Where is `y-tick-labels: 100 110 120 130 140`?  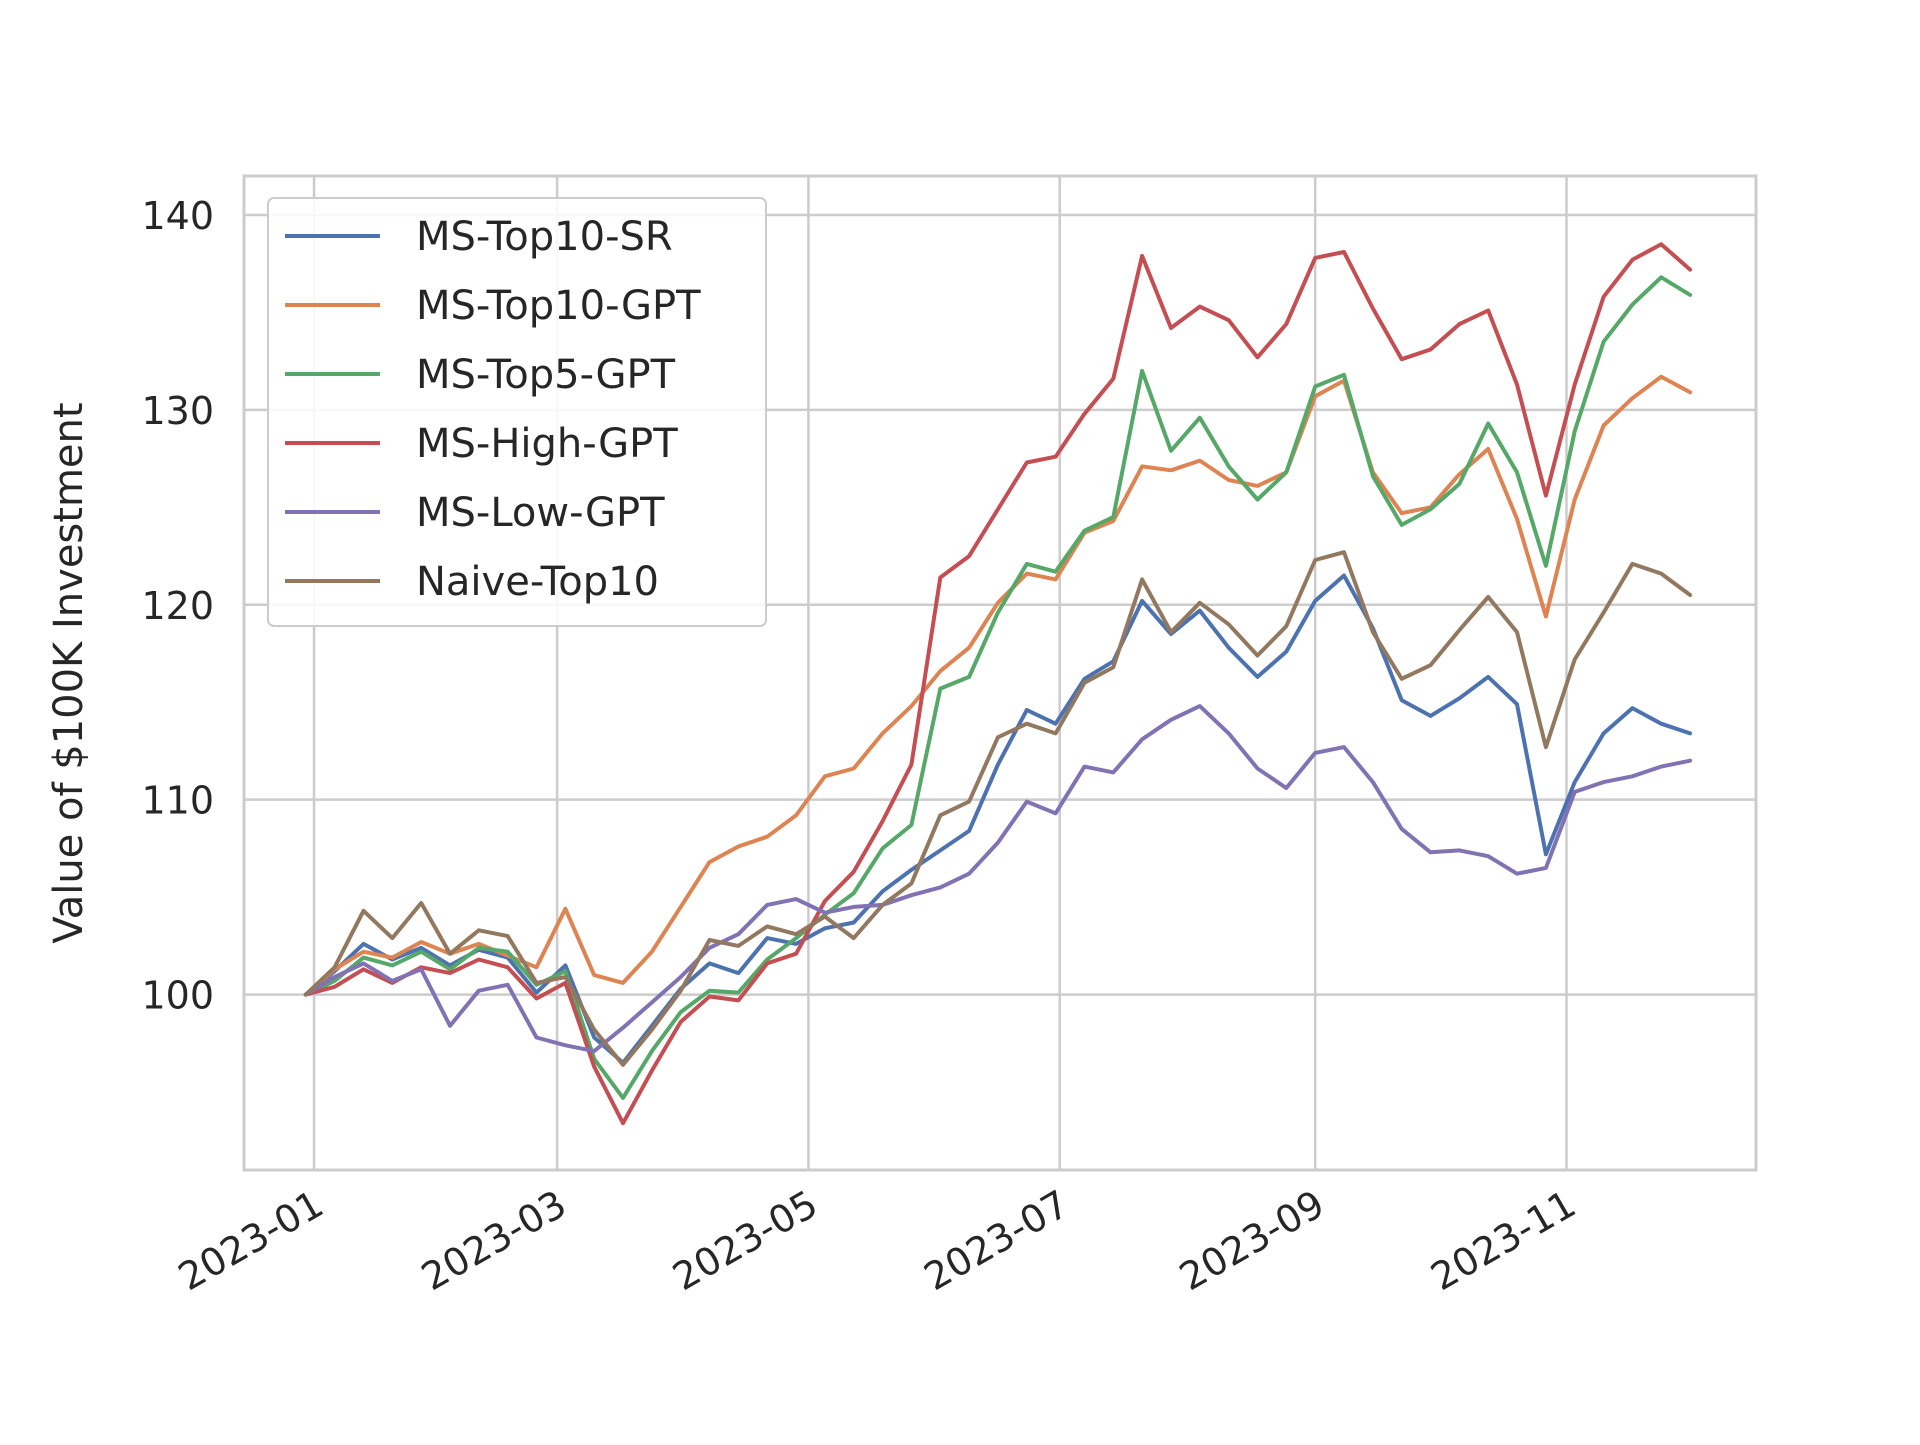 y-tick-labels: 100 110 120 130 140 is located at coordinates (177, 606).